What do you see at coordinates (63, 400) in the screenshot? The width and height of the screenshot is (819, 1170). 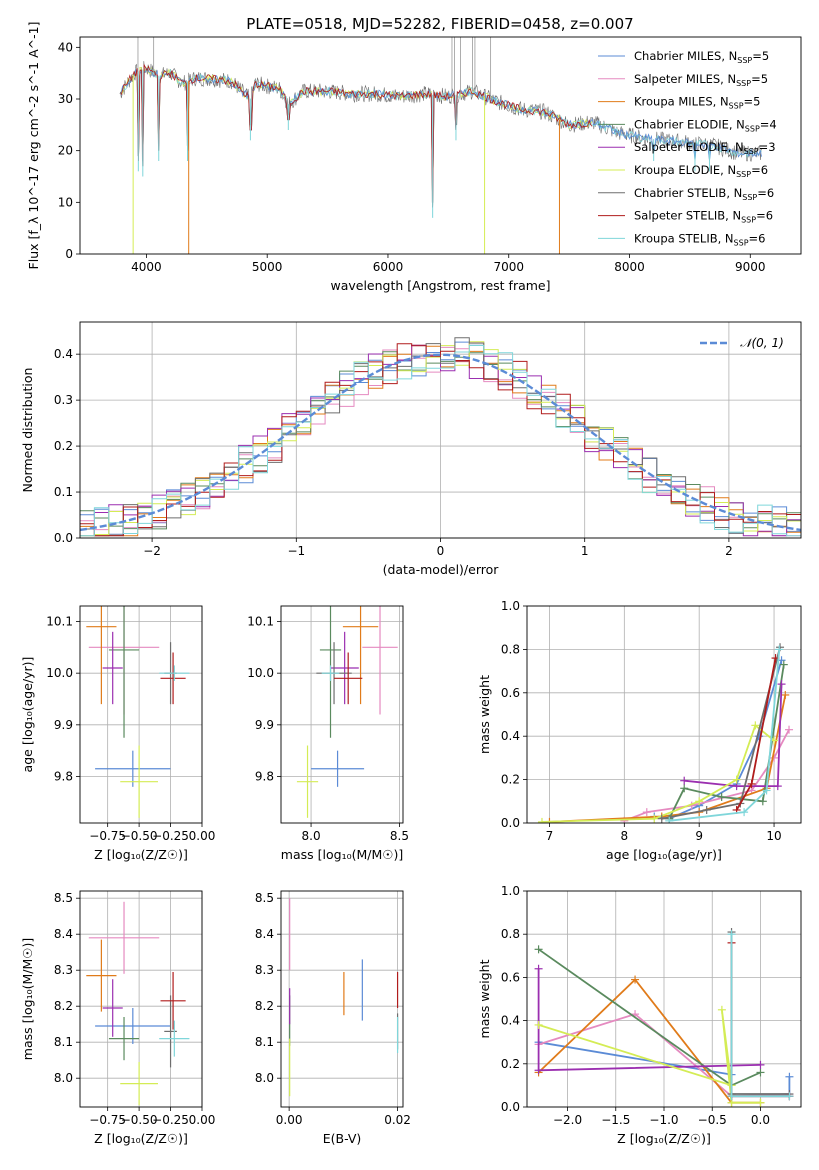 I see `y-tick-label: 0.3` at bounding box center [63, 400].